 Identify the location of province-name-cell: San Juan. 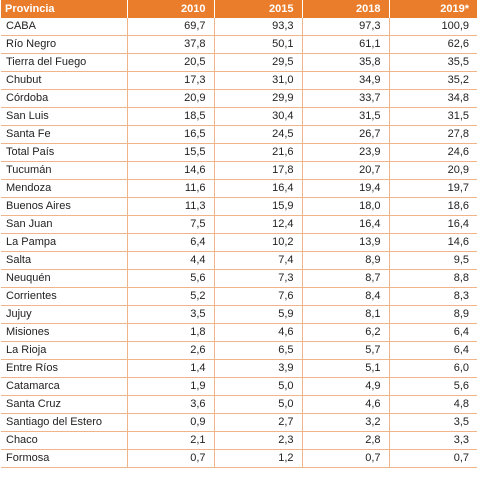
(64, 224).